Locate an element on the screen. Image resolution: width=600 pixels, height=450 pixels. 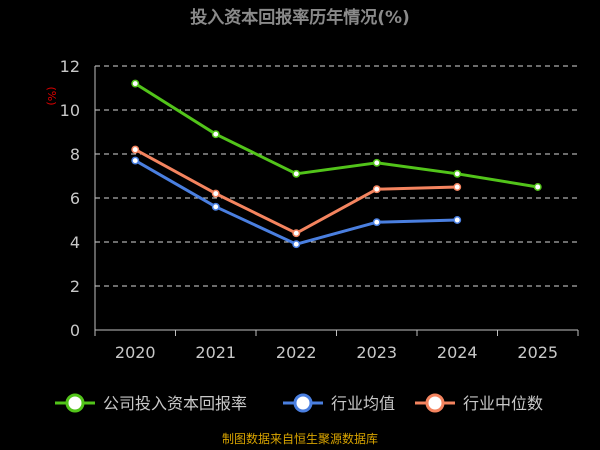
chart-title: 投入资本回报率历年情况(%) is located at coordinates (300, 17).